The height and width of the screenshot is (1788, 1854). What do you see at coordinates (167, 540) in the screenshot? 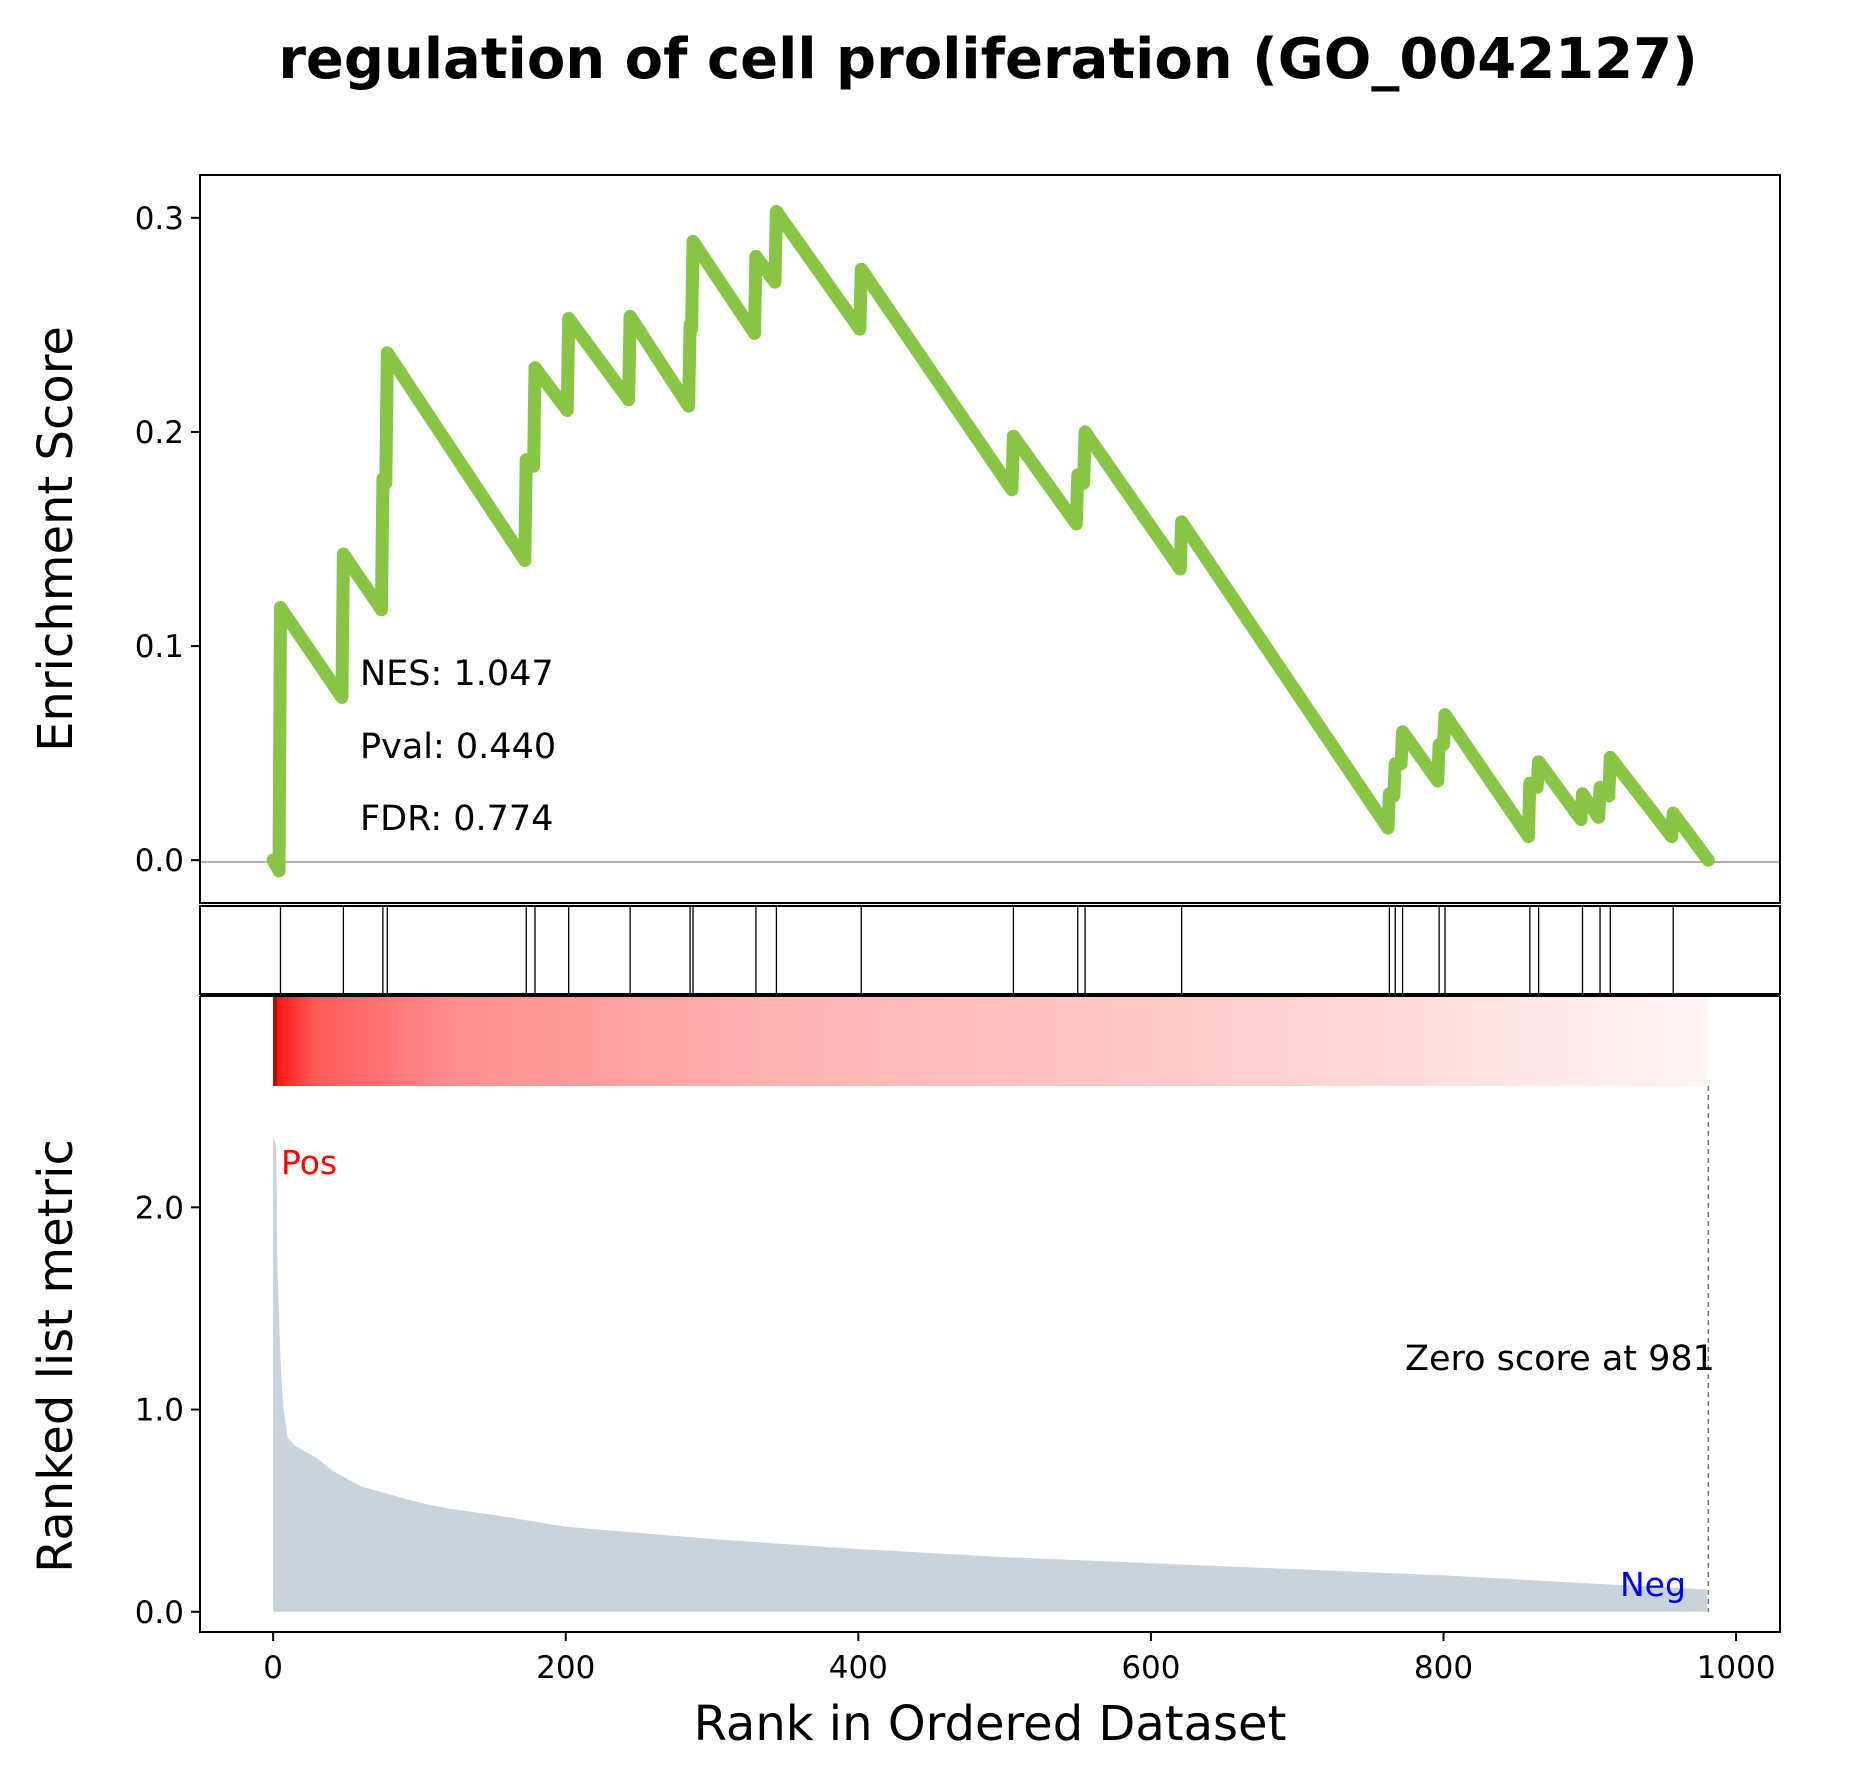
I see `es-y-ticks: 0.0 0.1 0.2 0.3` at bounding box center [167, 540].